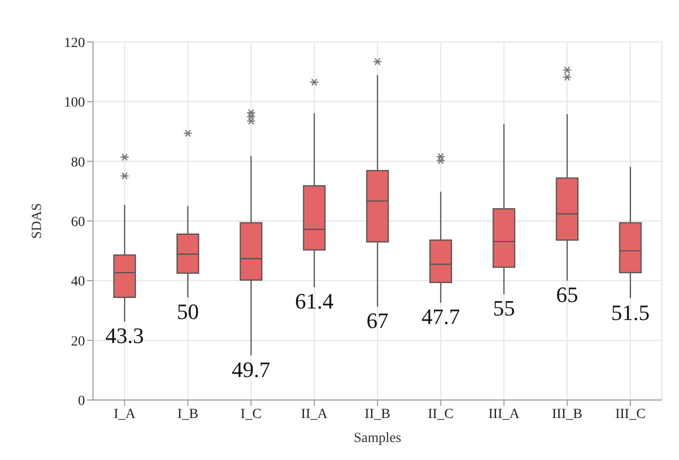 This screenshot has width=679, height=460. Describe the element at coordinates (124, 335) in the screenshot. I see `annotation: 43.3` at that location.